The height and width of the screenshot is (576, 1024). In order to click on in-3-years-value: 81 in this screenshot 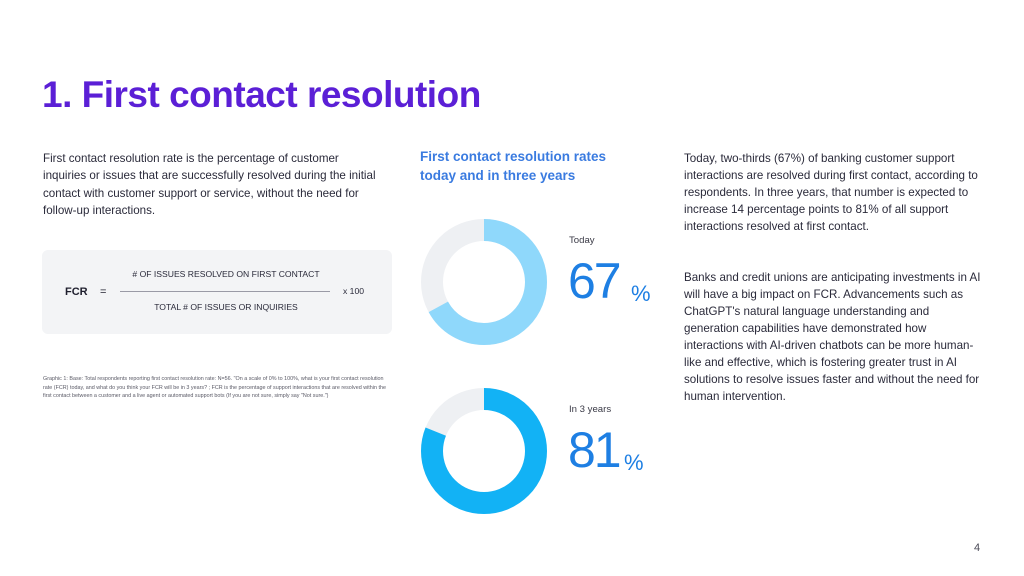, I will do `click(595, 450)`.